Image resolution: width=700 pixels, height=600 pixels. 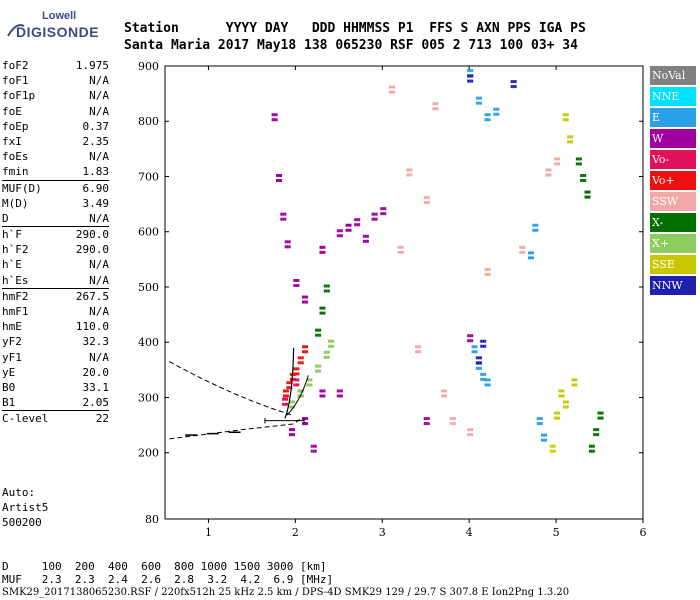 What do you see at coordinates (25, 507) in the screenshot?
I see `auto-scaling-info: Auto: Artist5 500200` at bounding box center [25, 507].